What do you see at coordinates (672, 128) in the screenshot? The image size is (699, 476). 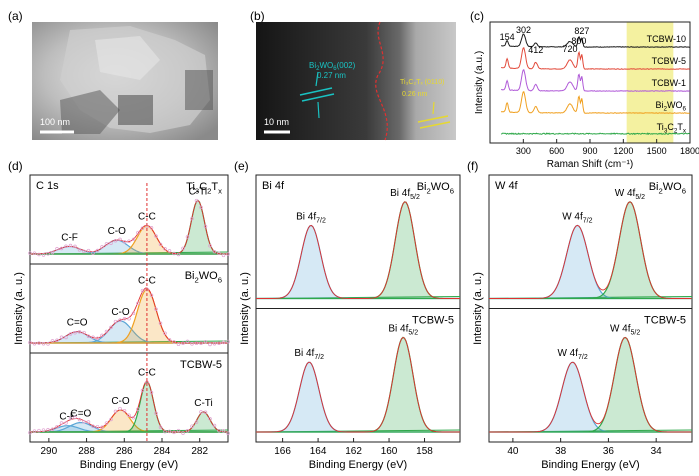 I see `raman-series-label: Ti3C2Tx` at bounding box center [672, 128].